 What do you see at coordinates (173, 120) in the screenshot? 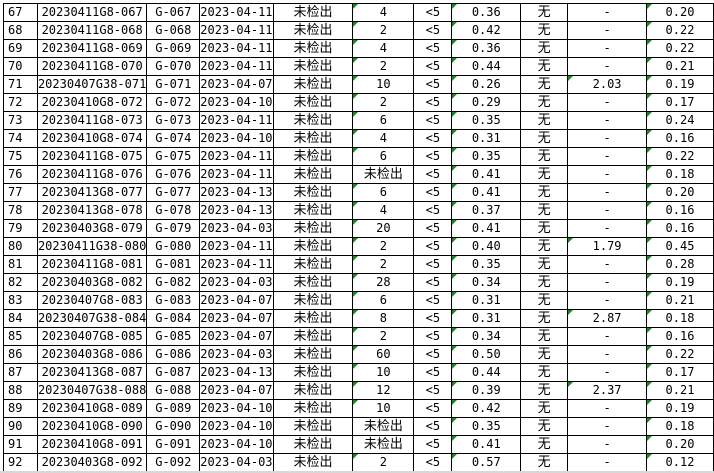
I see `cell-sample-code: G-073` at bounding box center [173, 120].